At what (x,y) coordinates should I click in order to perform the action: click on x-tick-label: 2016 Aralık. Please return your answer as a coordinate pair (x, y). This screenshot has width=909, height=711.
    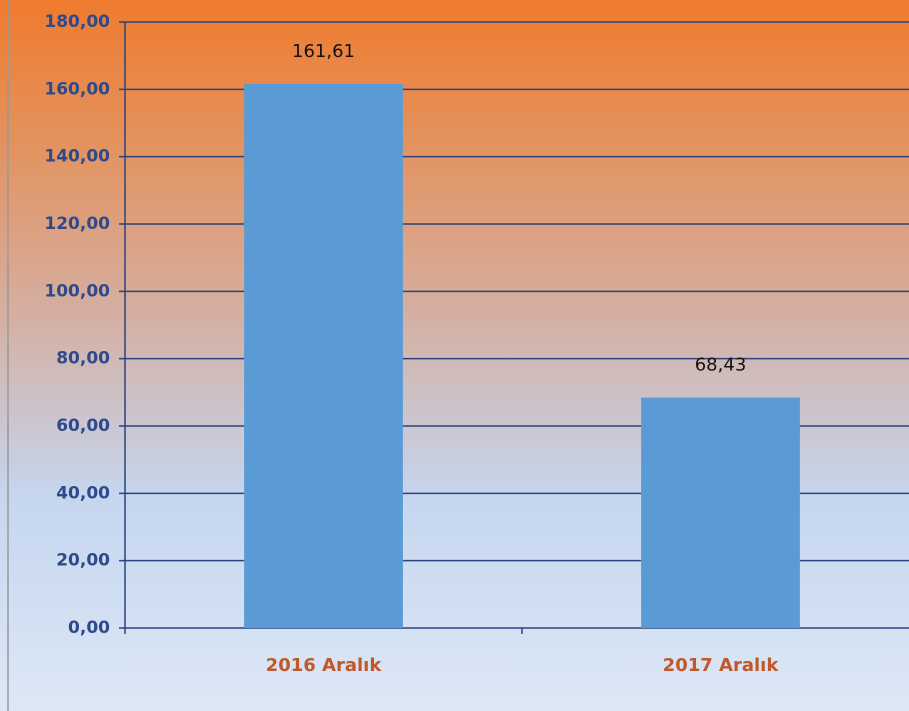
    Looking at the image, I should click on (324, 665).